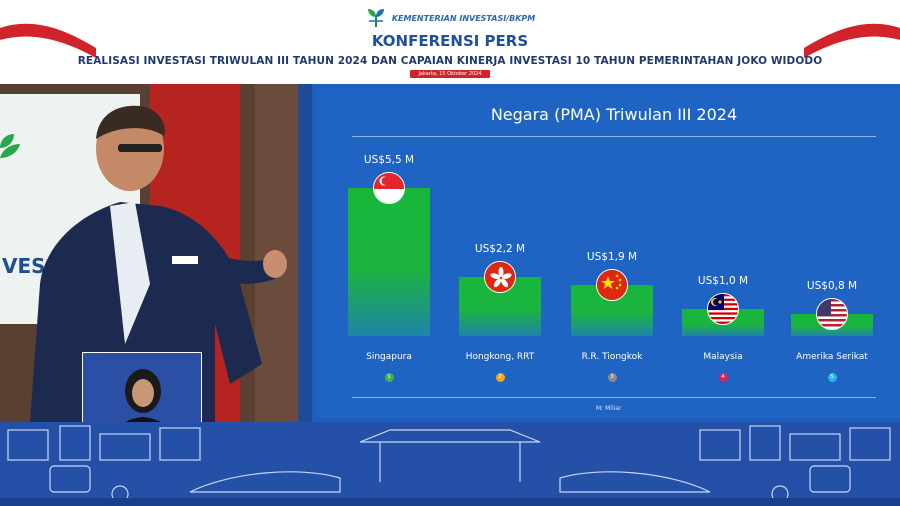 The image size is (900, 506). I want to click on malaysia-flag-icon, so click(723, 309).